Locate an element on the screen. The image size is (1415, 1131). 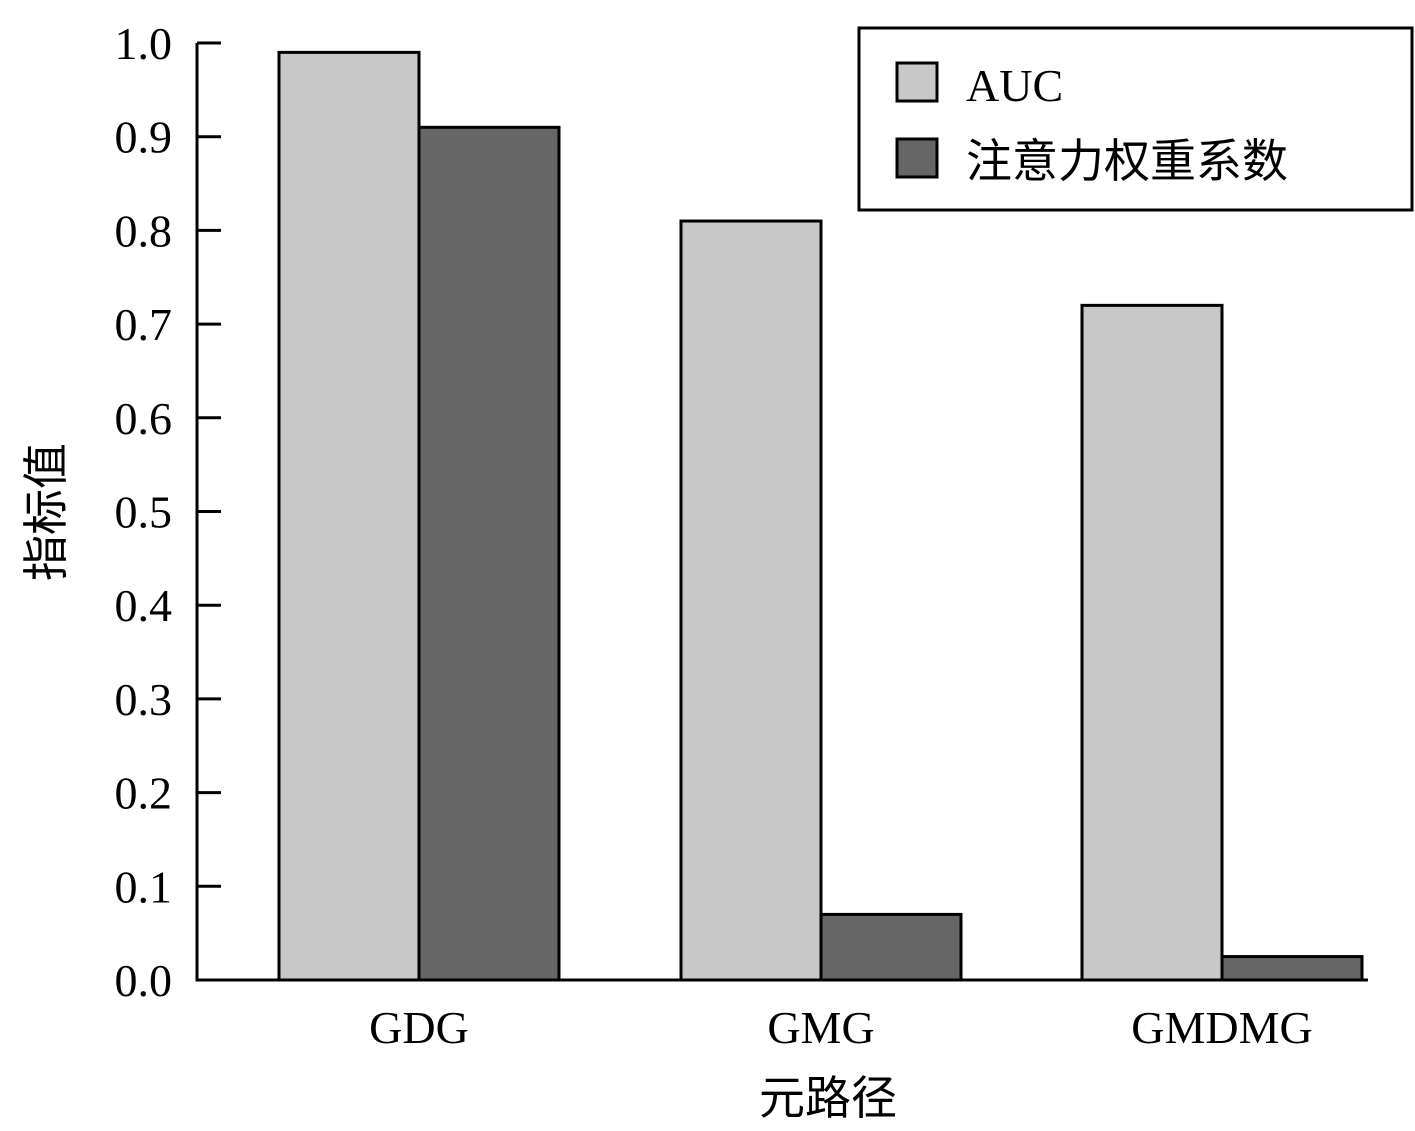
legend: AUC 注意力权重系数 is located at coordinates (1135, 119).